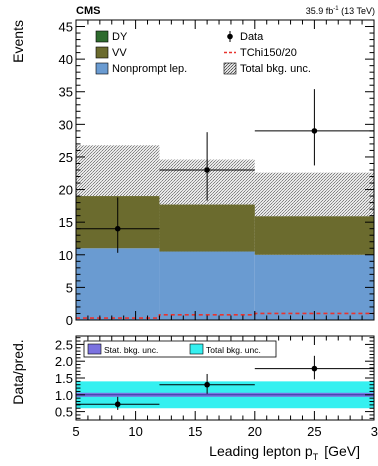 This screenshot has width=378, height=466. I want to click on ratio-legend: Stat. bkg. unc. Total bkg. unc., so click(180, 349).